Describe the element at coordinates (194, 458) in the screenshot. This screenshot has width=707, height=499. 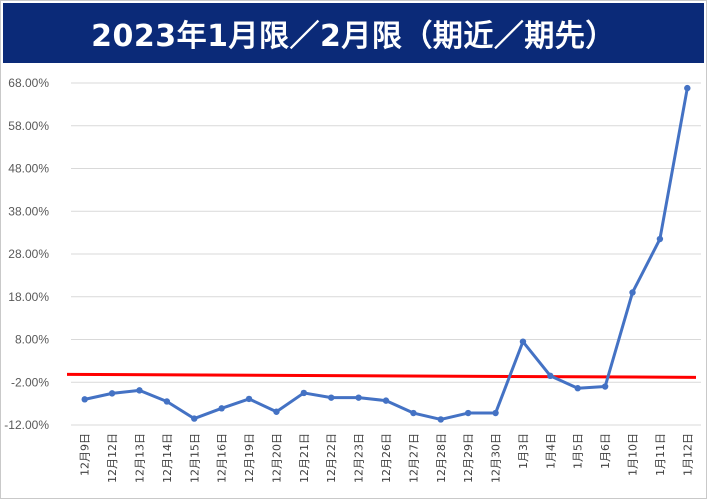
I see `x-tick-label: 12月15日` at that location.